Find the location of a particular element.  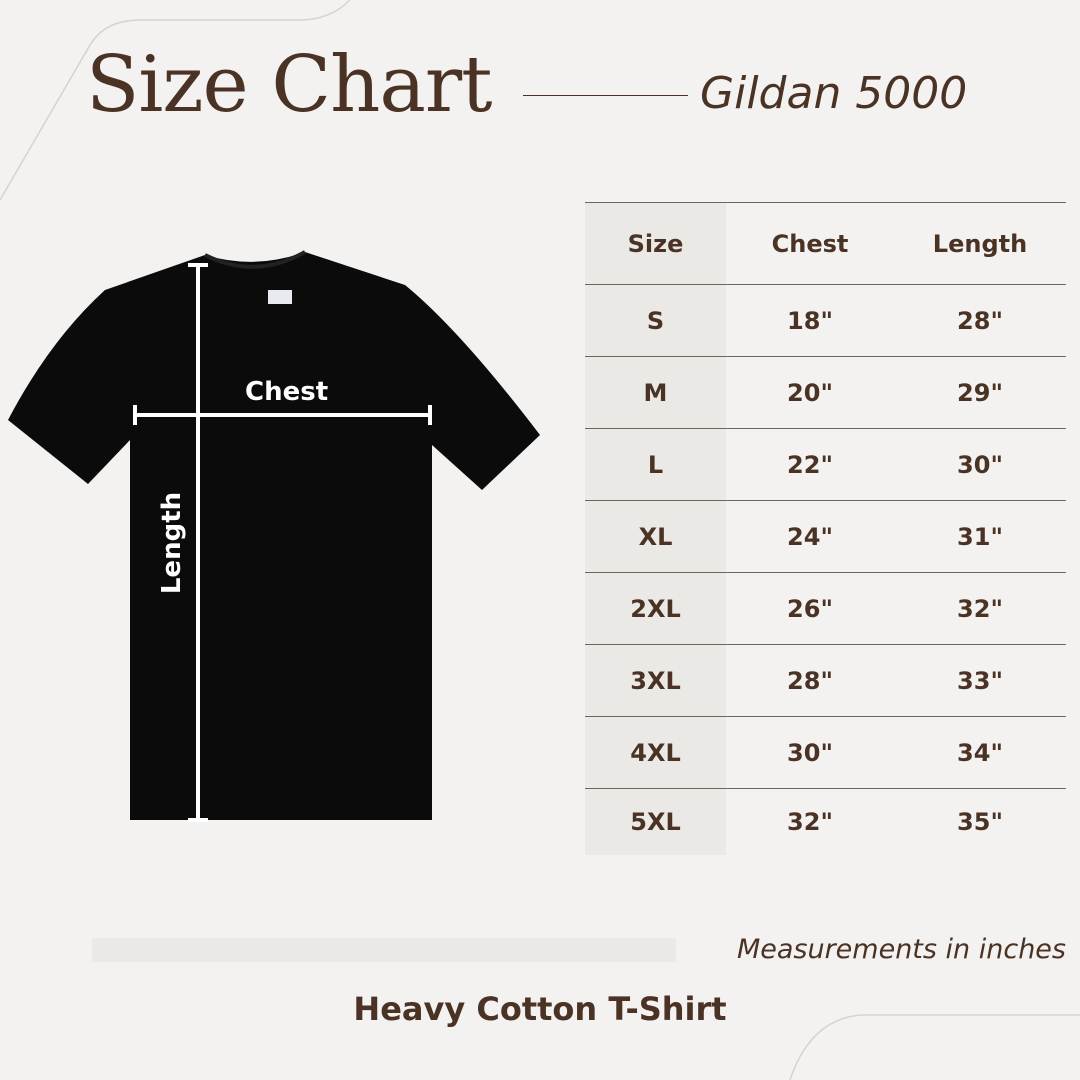

cell-size: L is located at coordinates (655, 464).